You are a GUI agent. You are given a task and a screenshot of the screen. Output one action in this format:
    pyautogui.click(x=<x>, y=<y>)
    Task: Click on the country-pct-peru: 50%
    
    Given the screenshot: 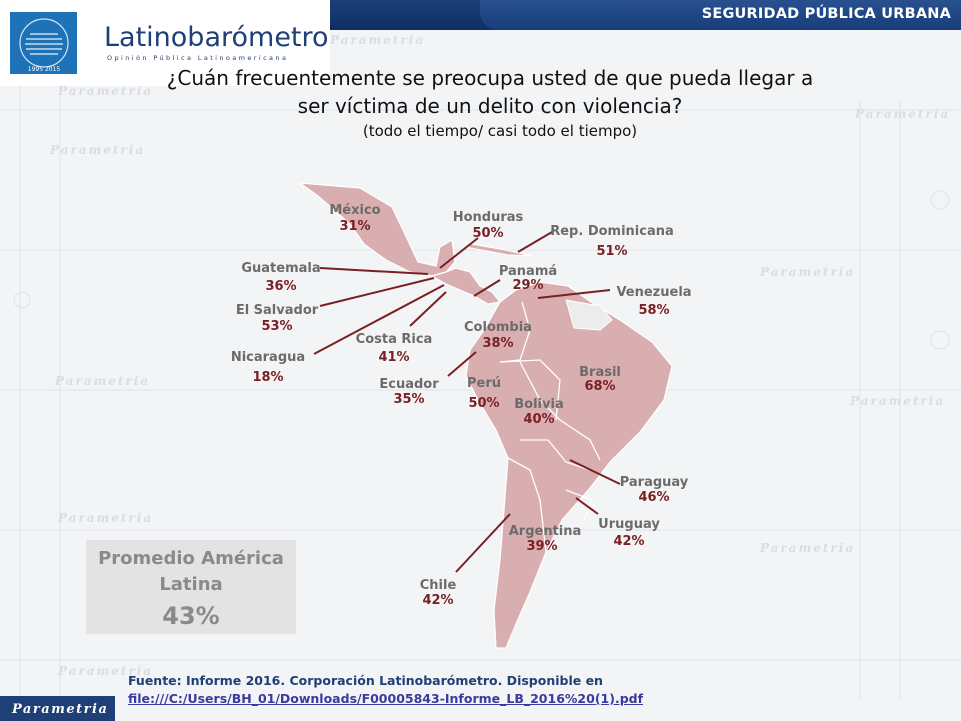 What is the action you would take?
    pyautogui.click(x=483, y=403)
    